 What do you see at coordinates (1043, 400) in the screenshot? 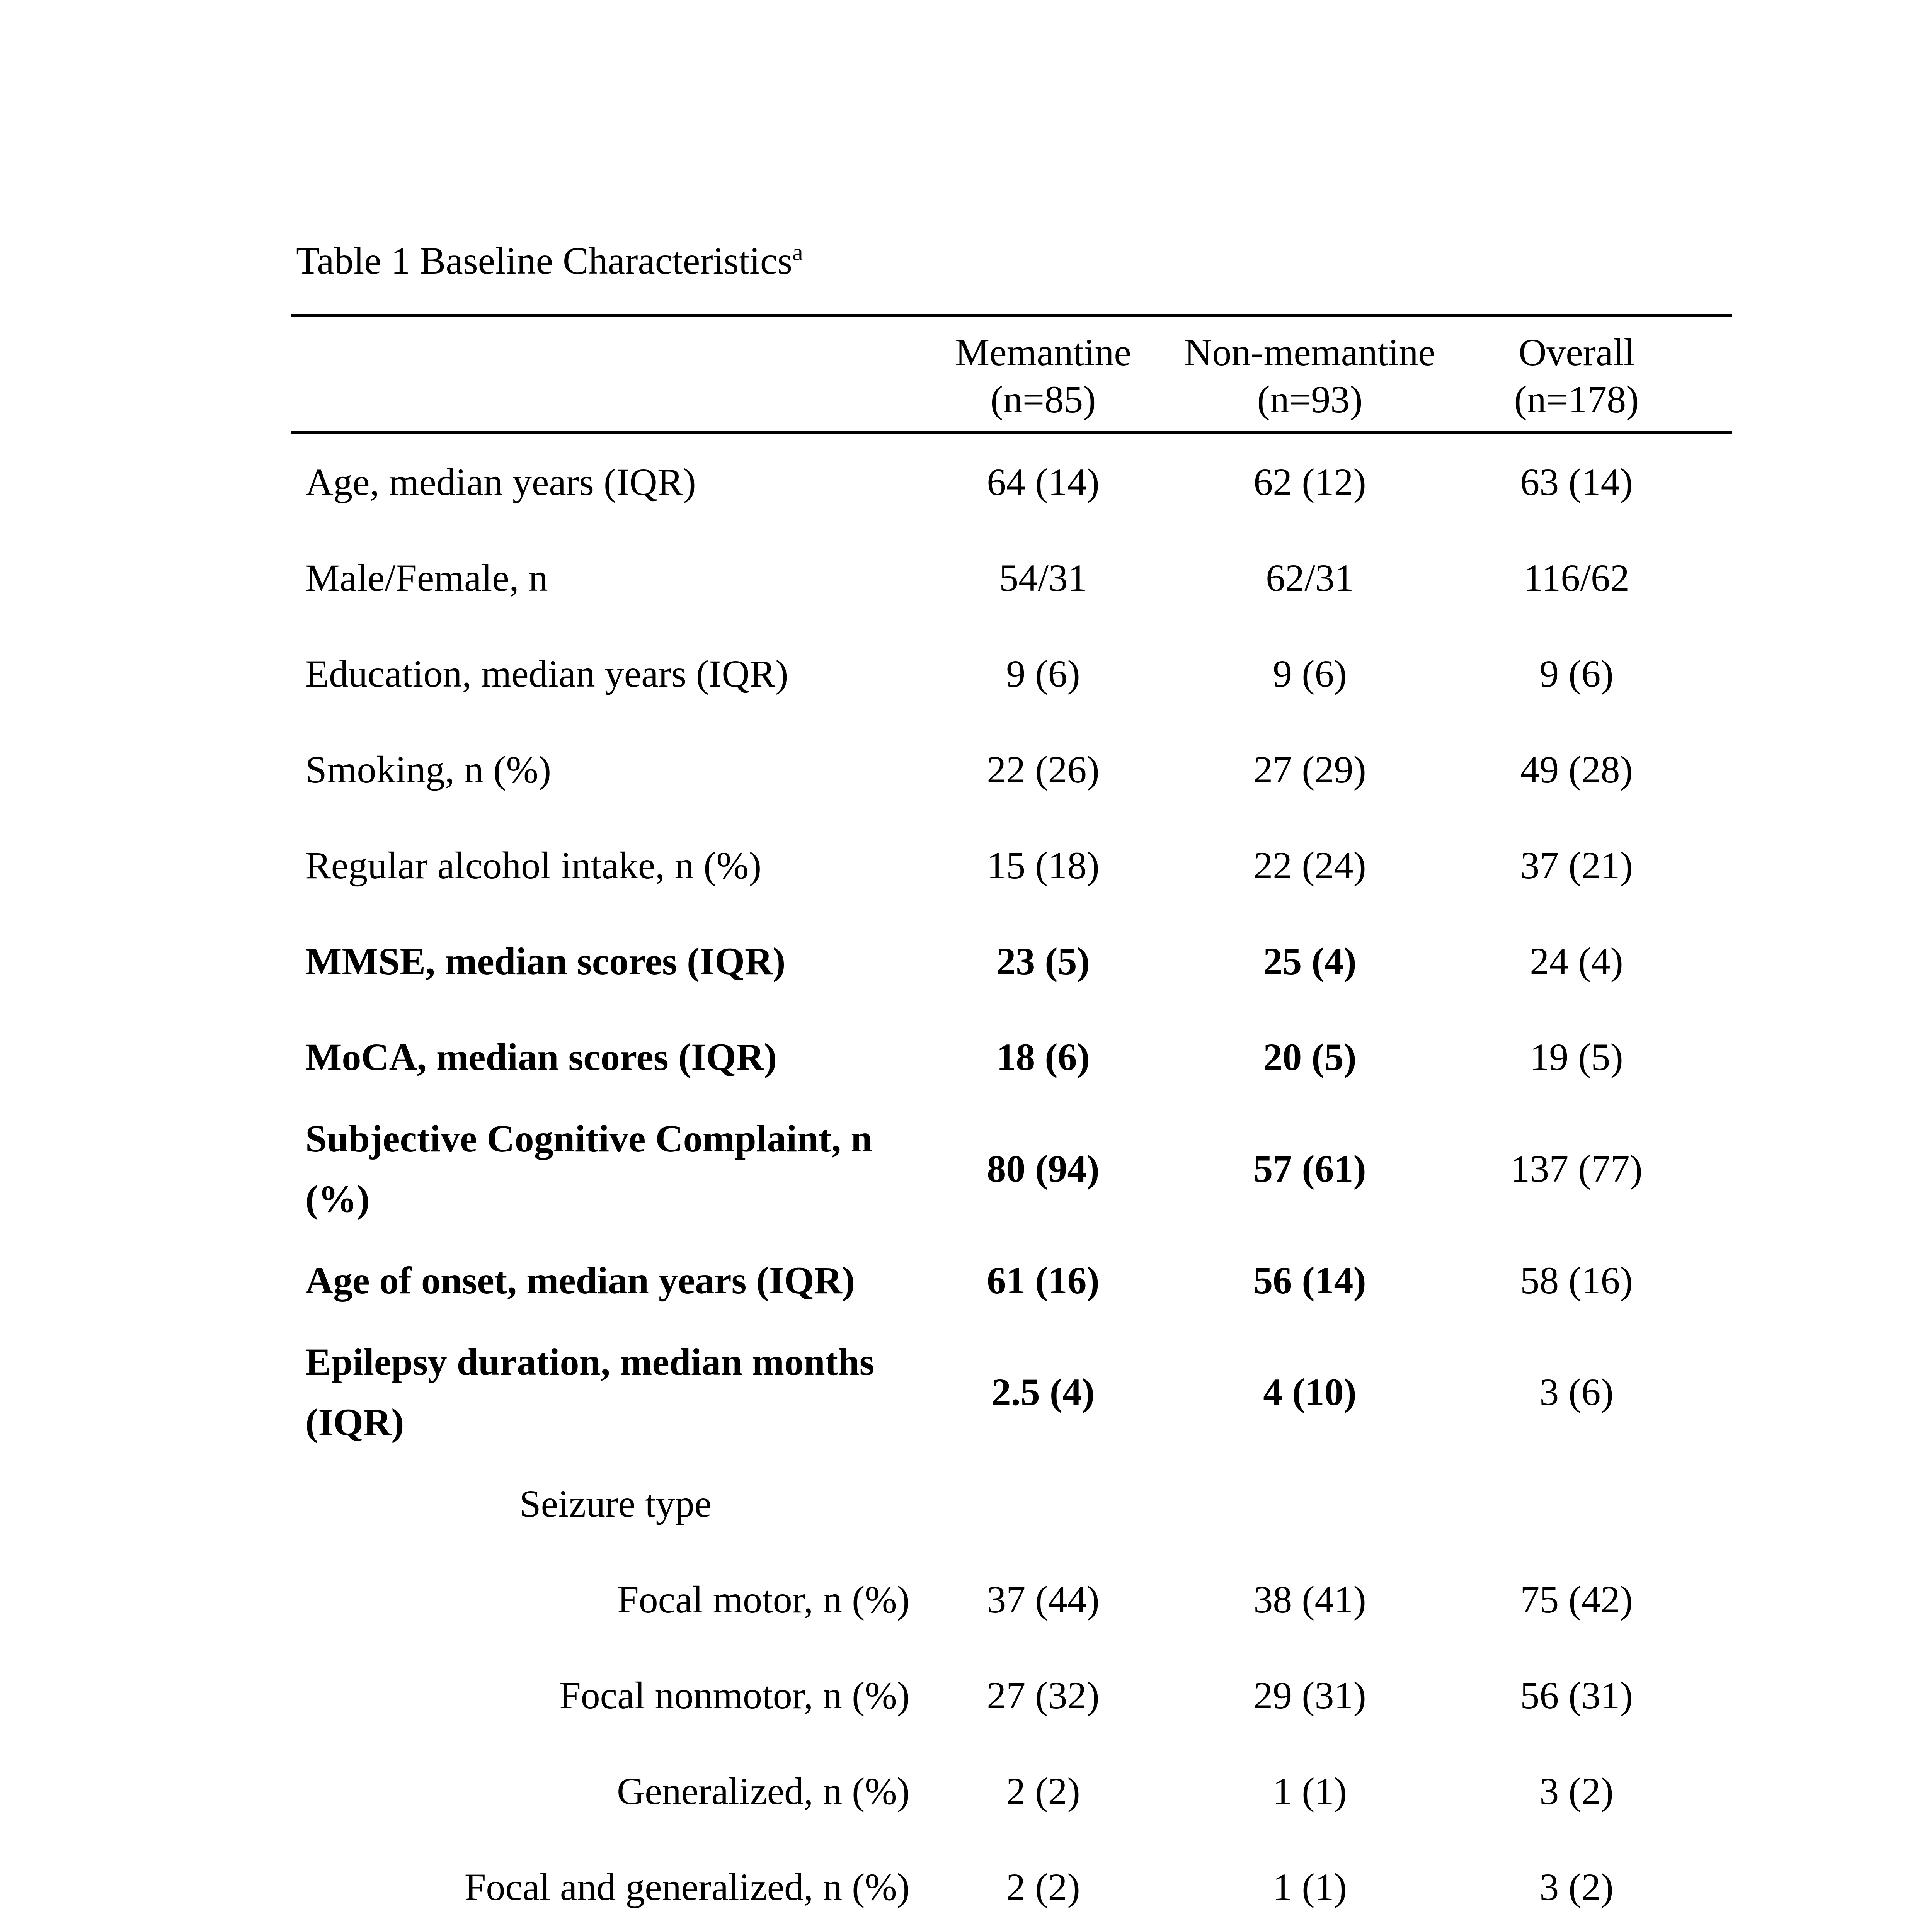
I see `column-n: (n=85)` at bounding box center [1043, 400].